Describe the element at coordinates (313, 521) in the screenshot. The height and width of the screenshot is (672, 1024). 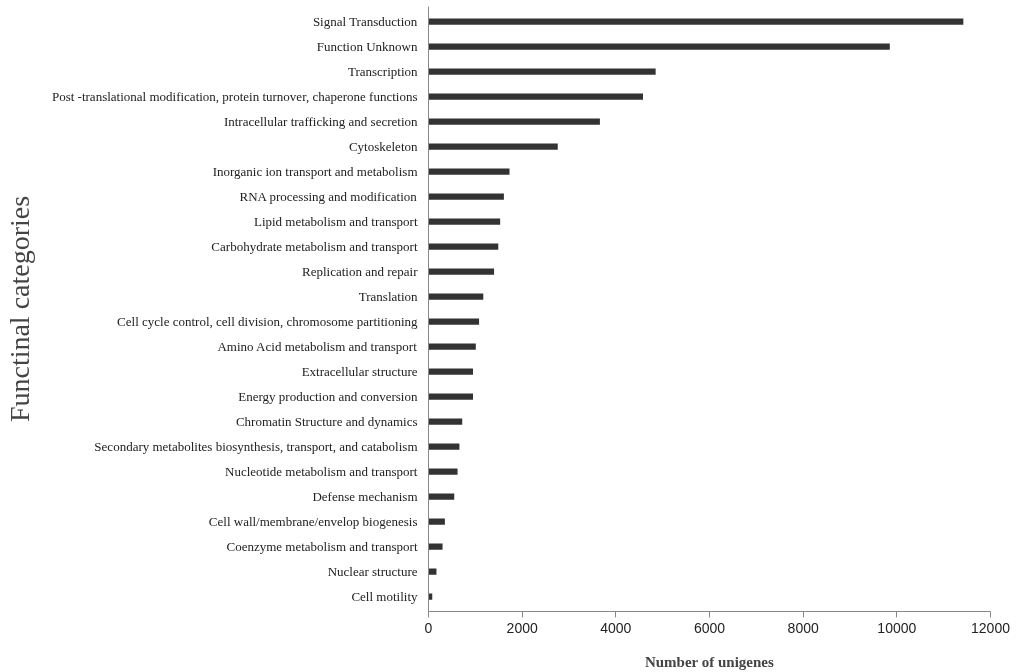
I see `y-tick-label: Cell wall/membrane/envelop biogenesis` at that location.